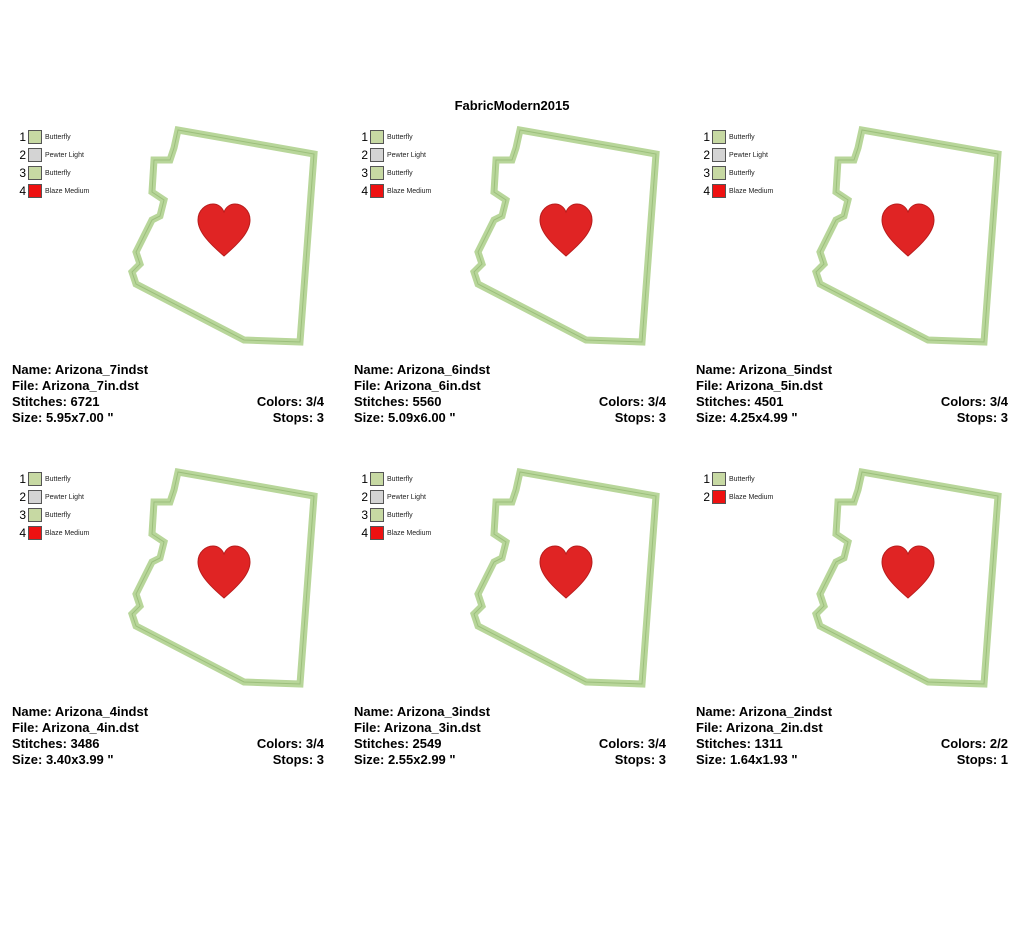  What do you see at coordinates (80, 369) in the screenshot?
I see `design-name: Name: Arizona_7indst` at bounding box center [80, 369].